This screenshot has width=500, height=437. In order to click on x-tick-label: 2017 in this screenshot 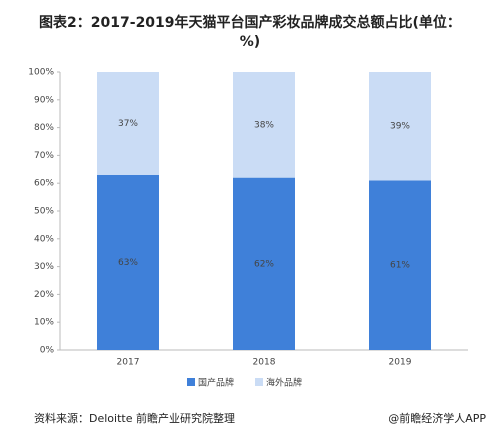, I will do `click(128, 363)`.